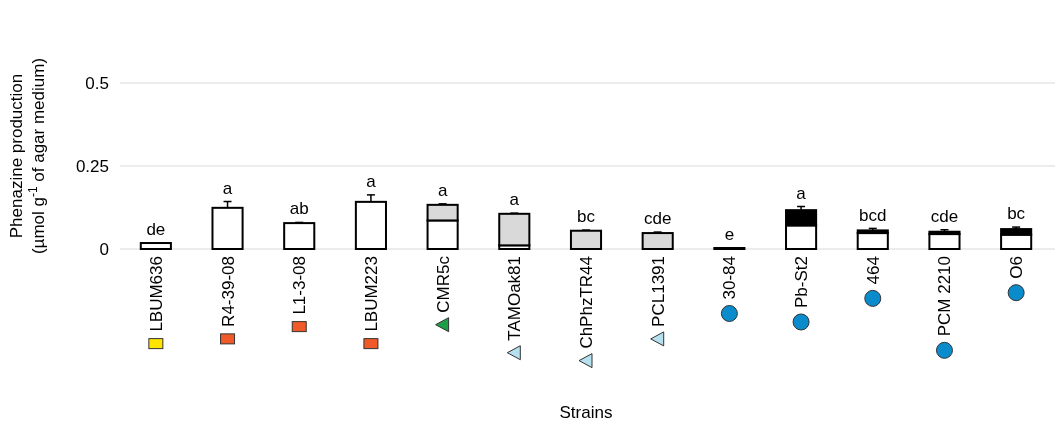 The width and height of the screenshot is (1055, 431). What do you see at coordinates (586, 412) in the screenshot?
I see `x-axis-title: Strains` at bounding box center [586, 412].